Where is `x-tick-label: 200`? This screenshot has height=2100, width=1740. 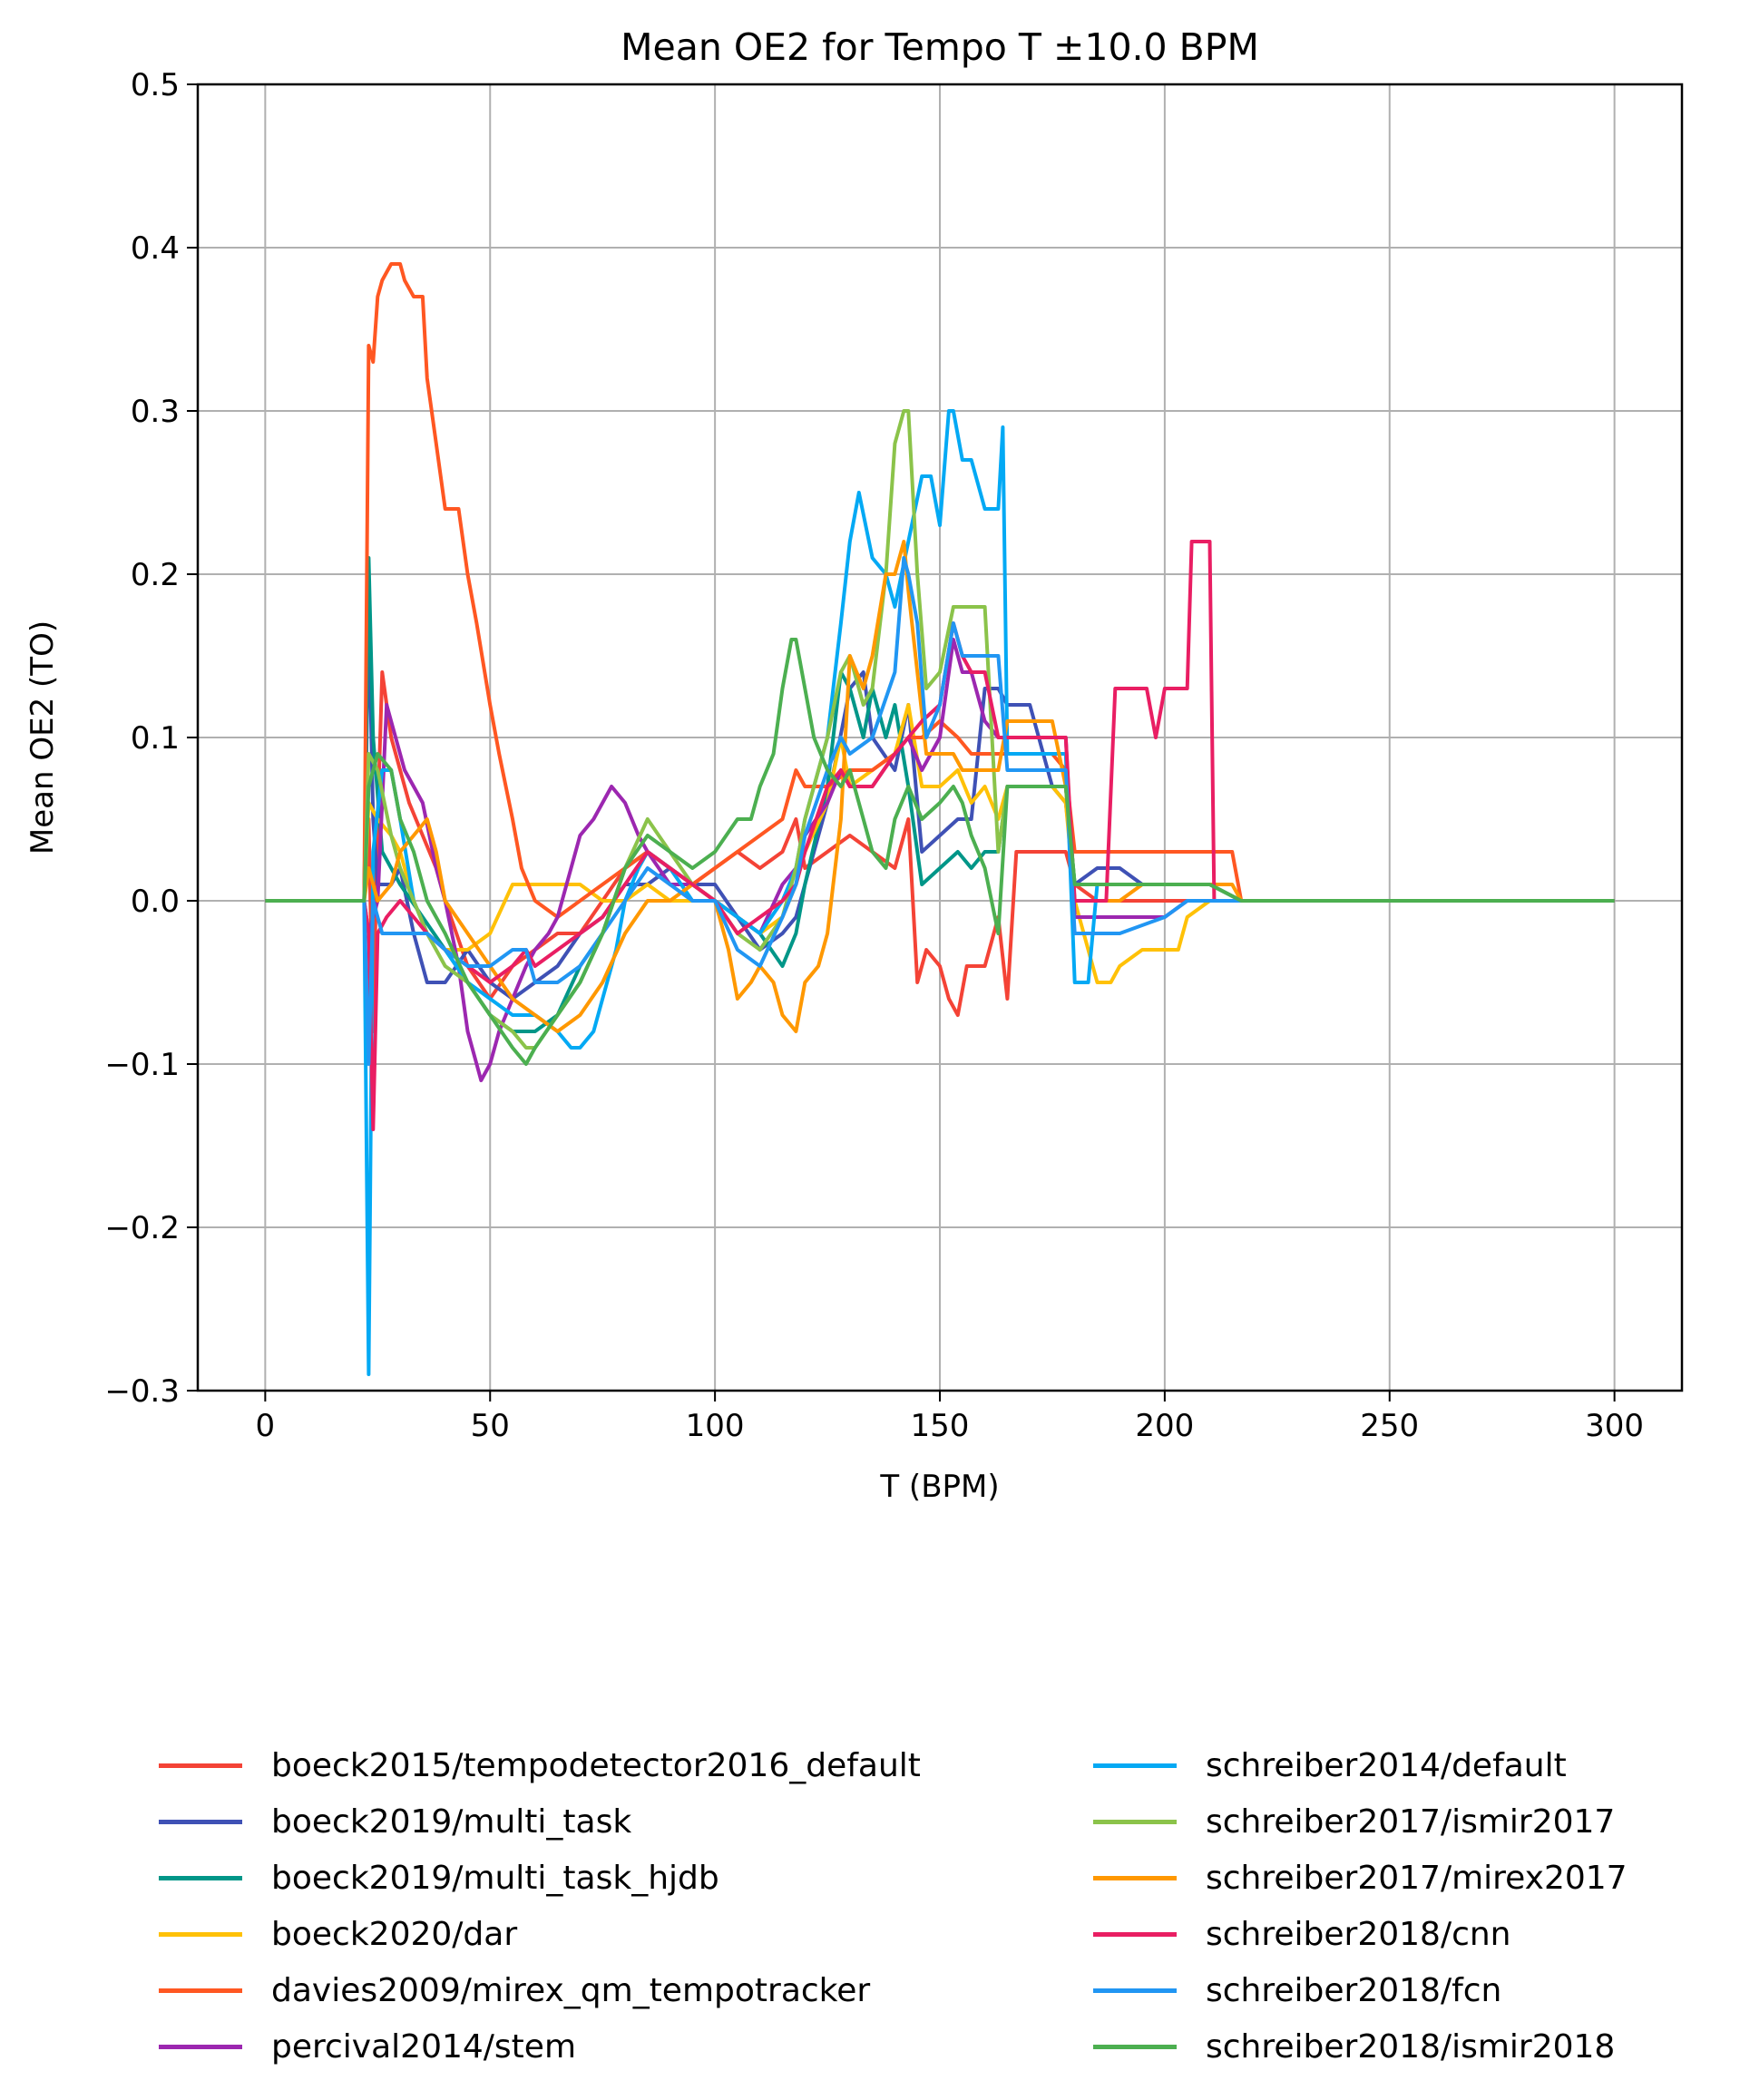
x-tick-label: 200 is located at coordinates (1164, 1426).